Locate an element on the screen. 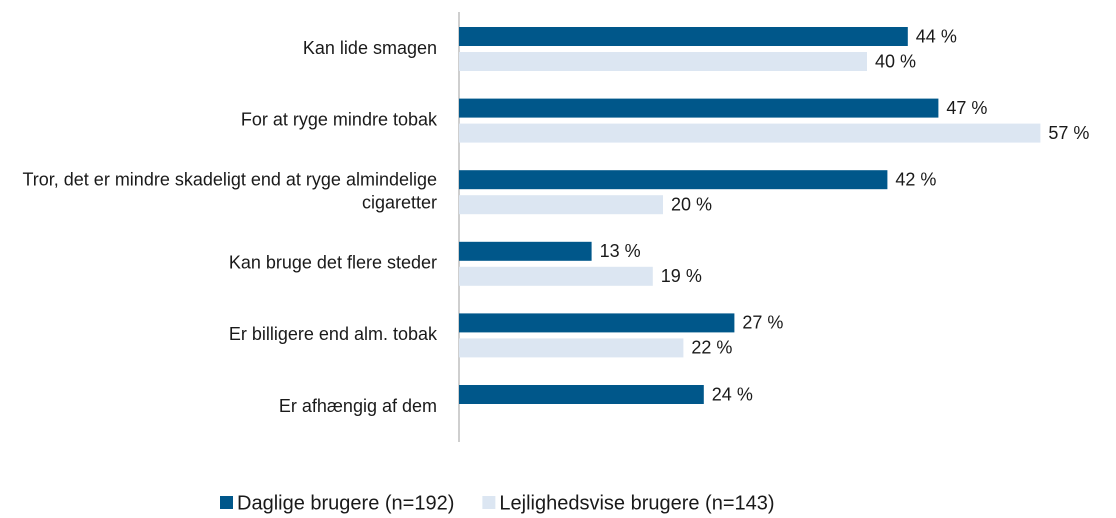 This screenshot has width=1116, height=518. value-label: 47 % is located at coordinates (966, 108).